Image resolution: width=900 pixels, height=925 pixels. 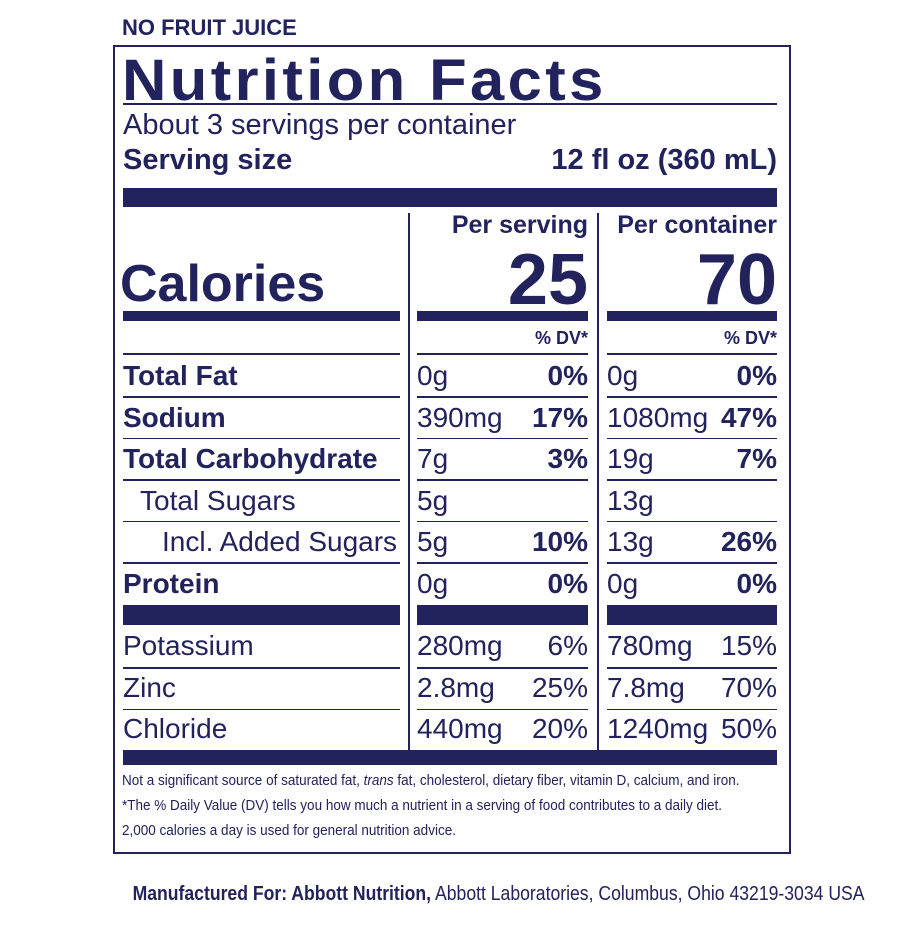 What do you see at coordinates (559, 417) in the screenshot?
I see `daily-value: 17%` at bounding box center [559, 417].